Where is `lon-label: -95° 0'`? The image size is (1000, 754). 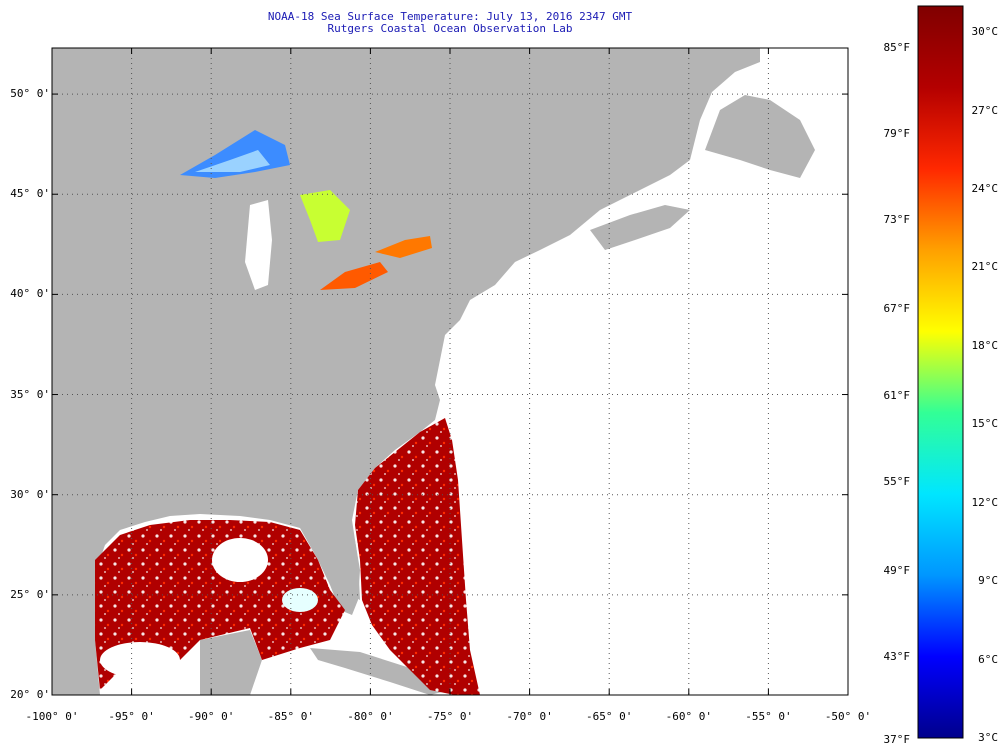 lon-label: -95° 0' is located at coordinates (131, 716).